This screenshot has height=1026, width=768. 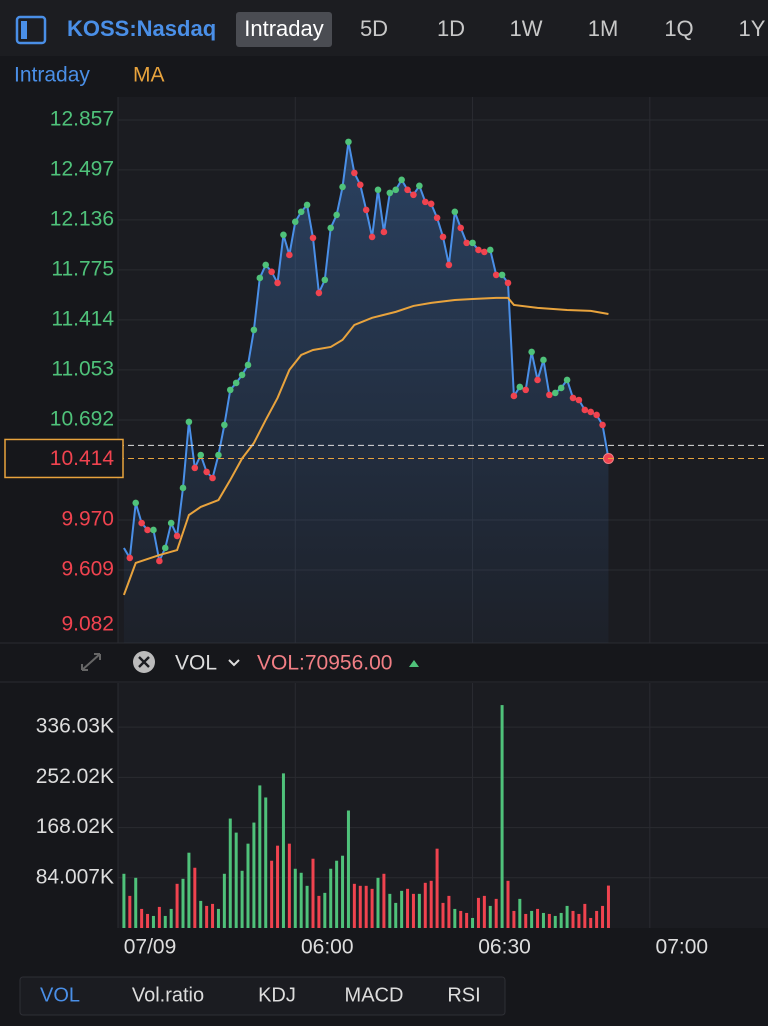 I want to click on y-tick-label: 252.02K, so click(x=75, y=776).